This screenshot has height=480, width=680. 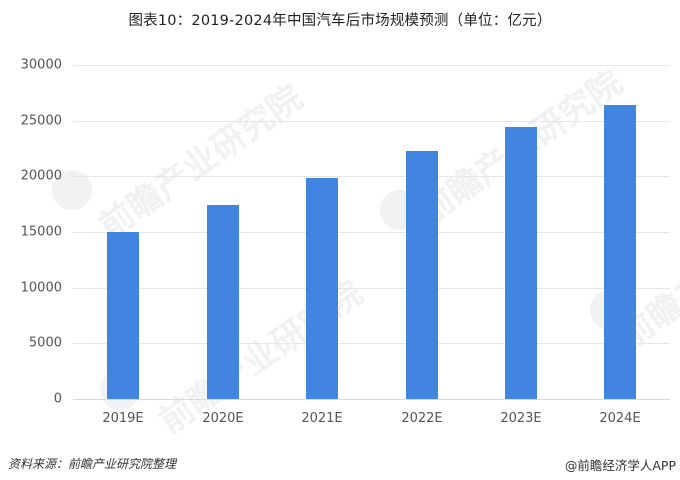 What do you see at coordinates (92, 464) in the screenshot?
I see `source-note: 资料来源：前瞻产业研究院整理` at bounding box center [92, 464].